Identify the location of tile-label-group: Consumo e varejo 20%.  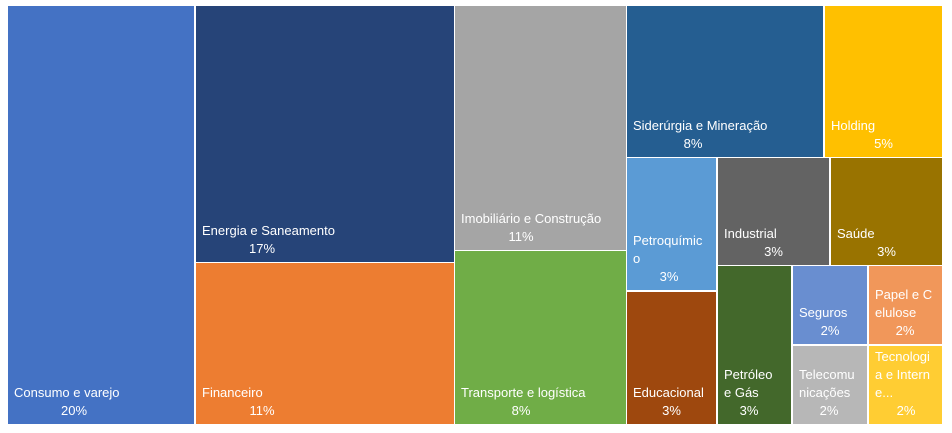
(102, 402).